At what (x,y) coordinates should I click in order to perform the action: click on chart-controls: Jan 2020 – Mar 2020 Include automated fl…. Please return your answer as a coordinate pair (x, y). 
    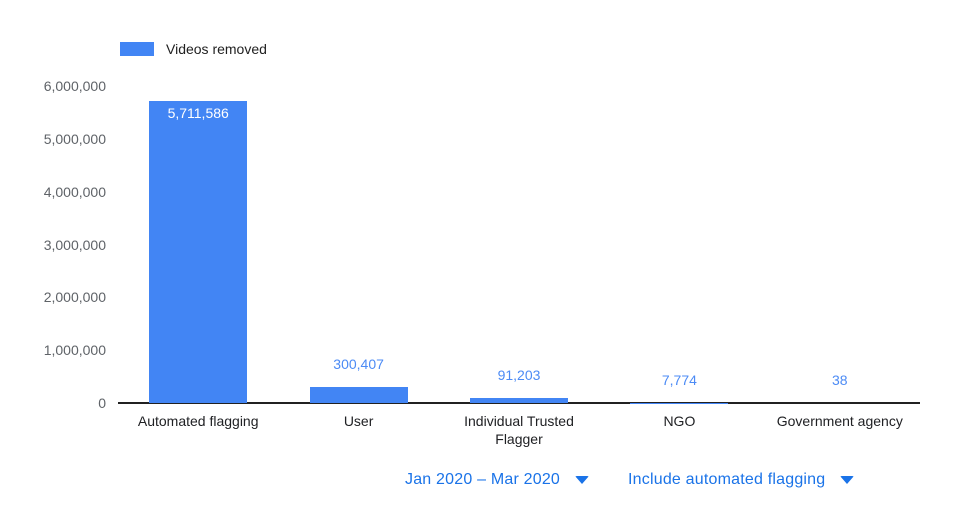
    Looking at the image, I should click on (630, 480).